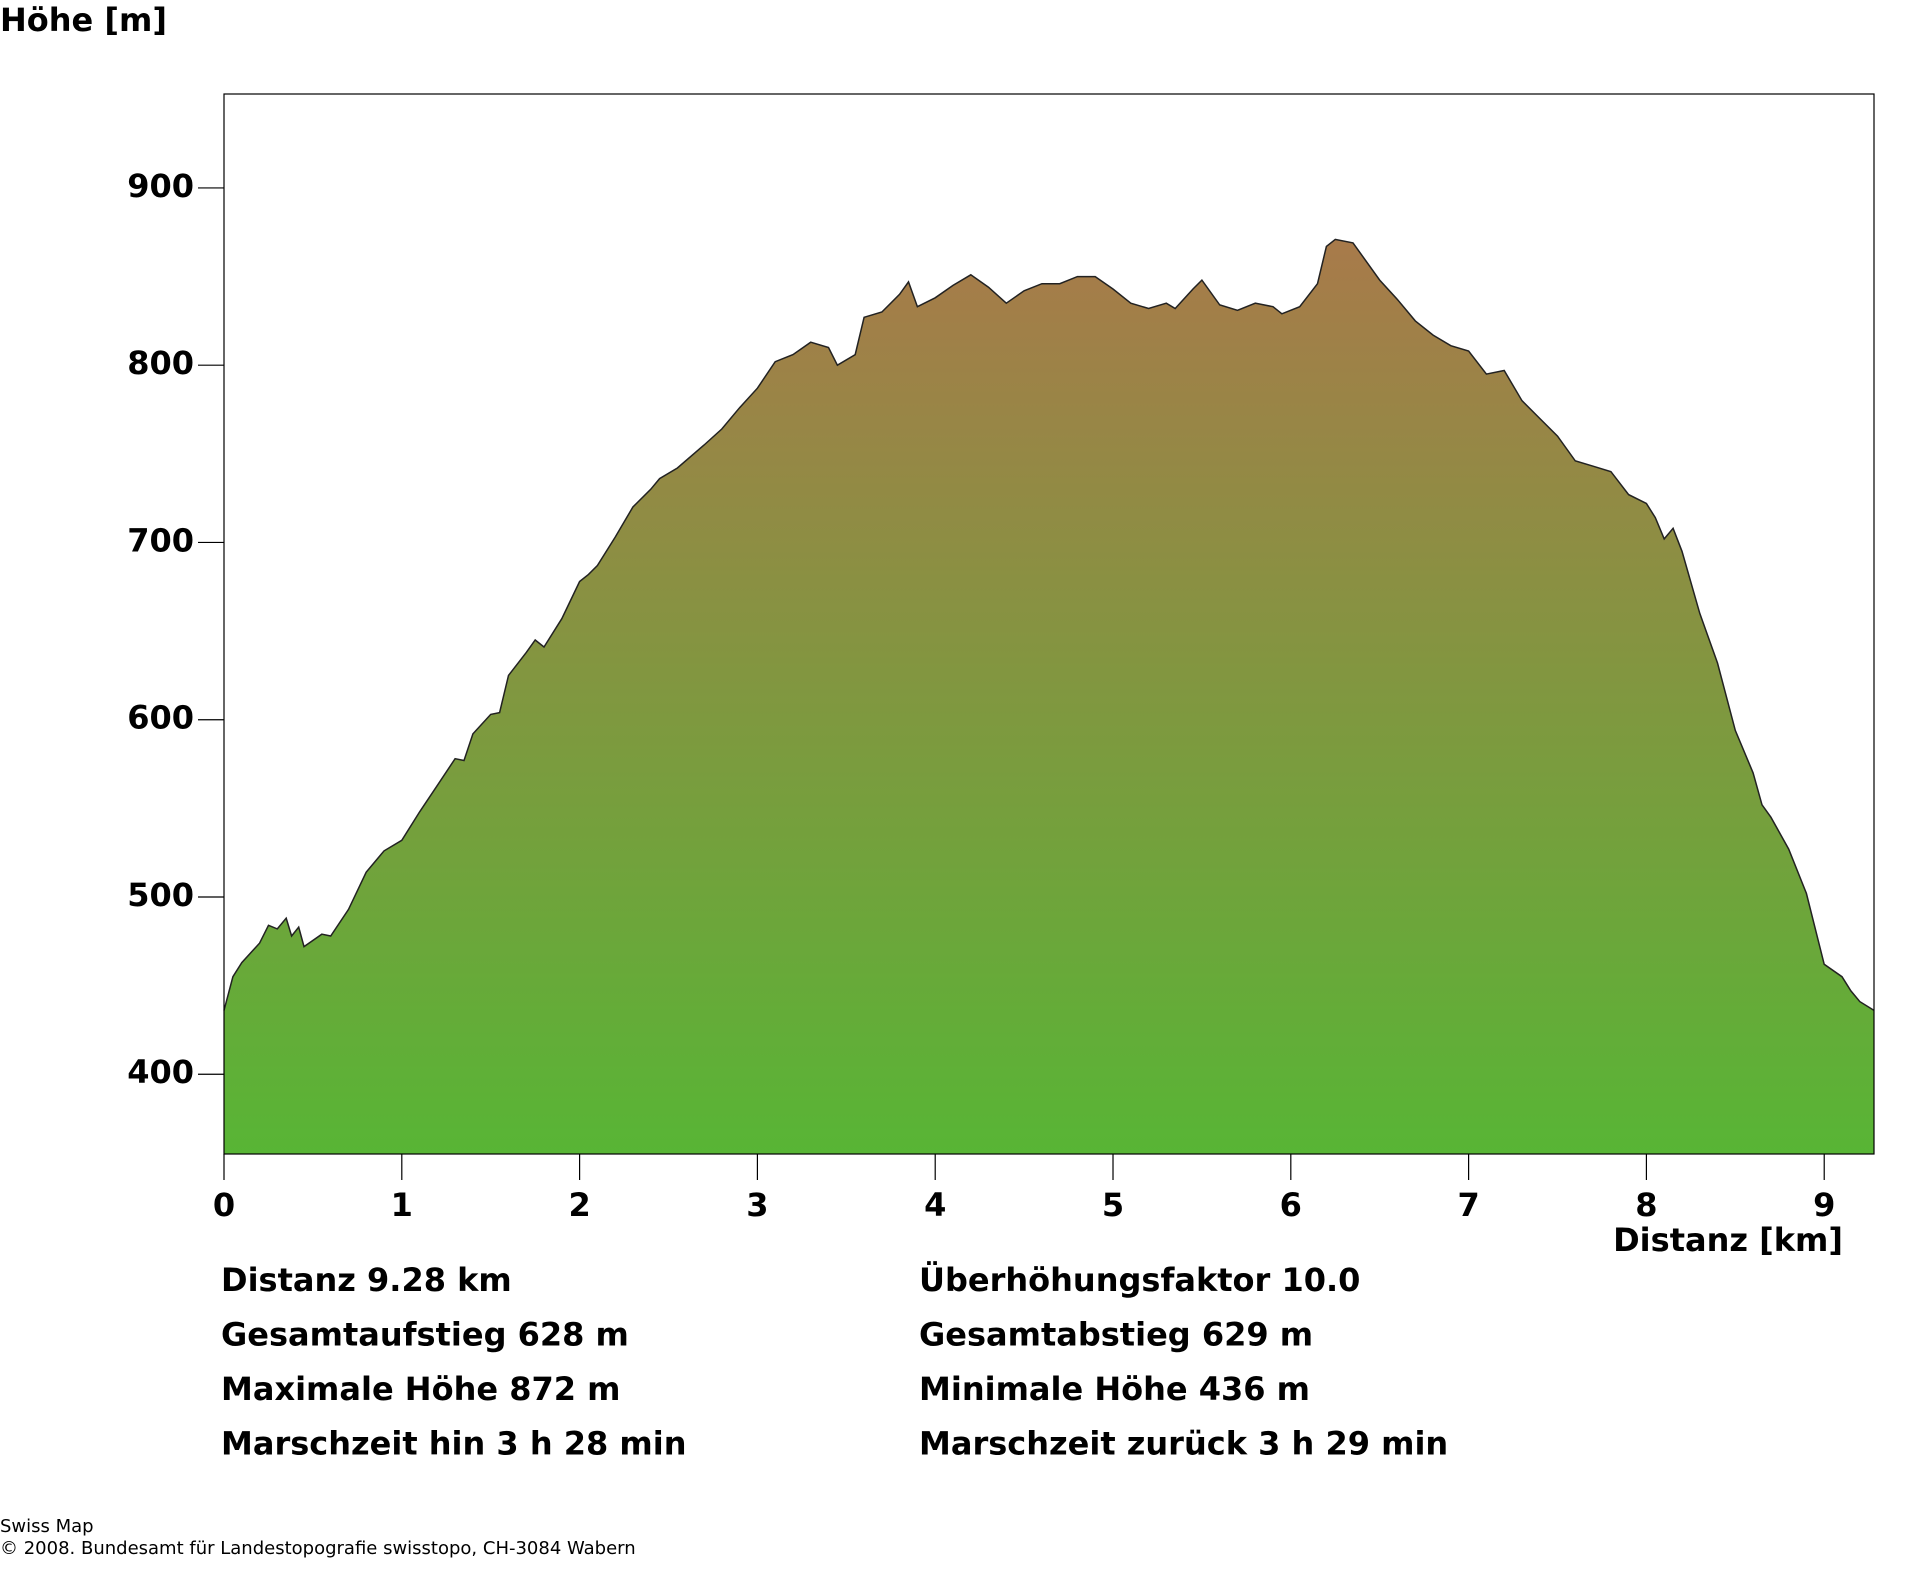 The width and height of the screenshot is (1920, 1572). What do you see at coordinates (1468, 1205) in the screenshot?
I see `x-tick-label: 7` at bounding box center [1468, 1205].